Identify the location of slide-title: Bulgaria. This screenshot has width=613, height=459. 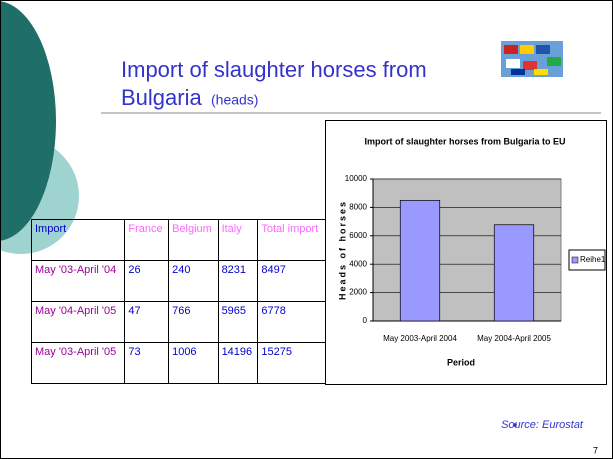
(161, 97).